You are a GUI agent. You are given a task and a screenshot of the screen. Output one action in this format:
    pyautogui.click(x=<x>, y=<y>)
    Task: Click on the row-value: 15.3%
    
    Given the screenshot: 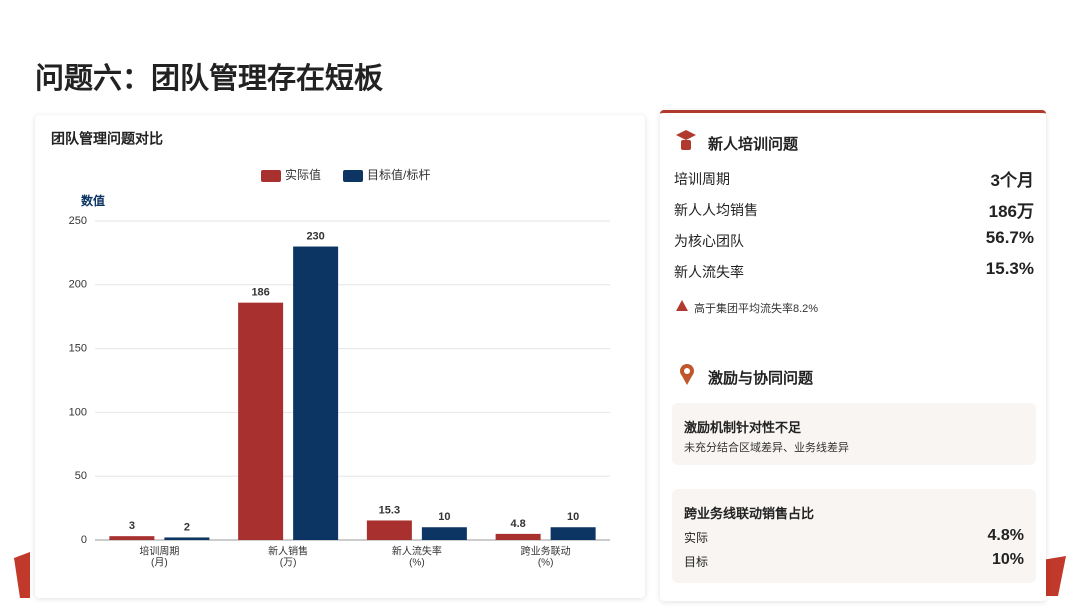 What is the action you would take?
    pyautogui.click(x=1009, y=268)
    